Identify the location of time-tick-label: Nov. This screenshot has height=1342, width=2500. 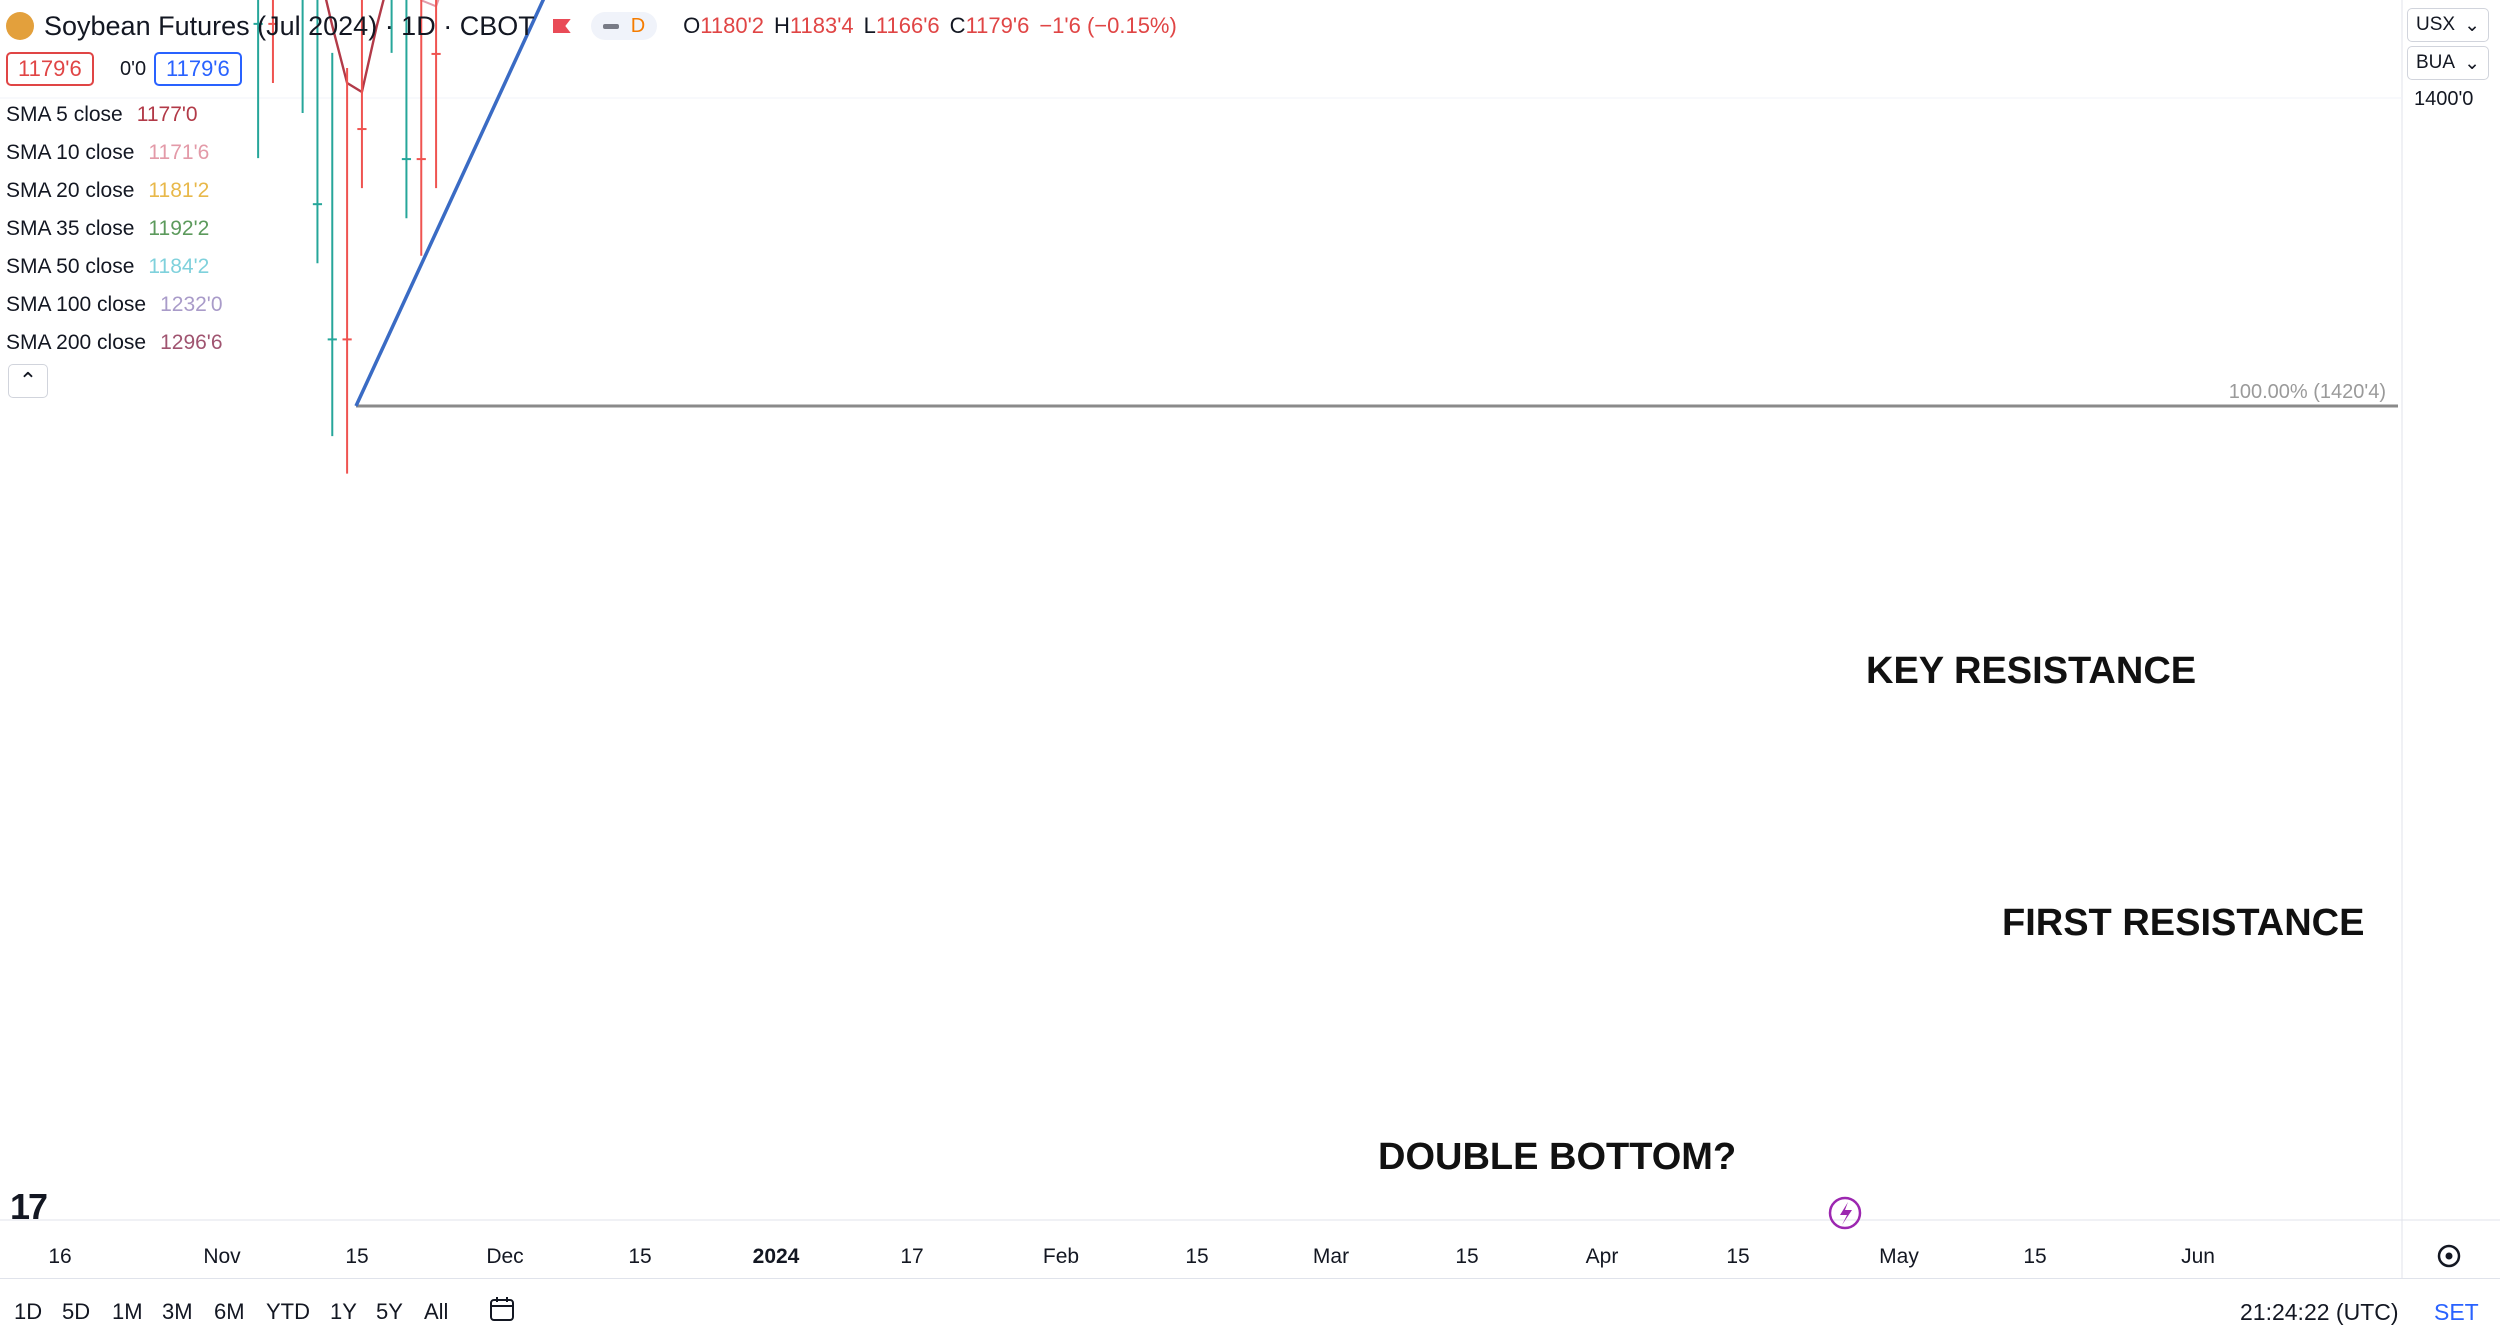
(222, 1256).